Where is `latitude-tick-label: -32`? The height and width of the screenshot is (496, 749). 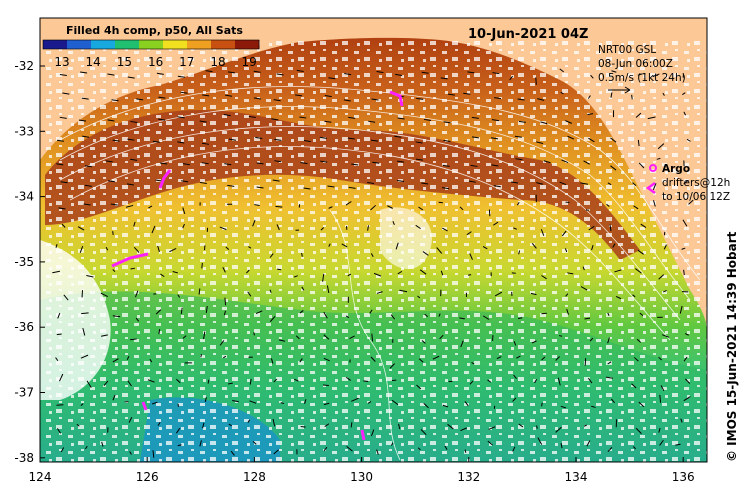
latitude-tick-label: -32 is located at coordinates (24, 66).